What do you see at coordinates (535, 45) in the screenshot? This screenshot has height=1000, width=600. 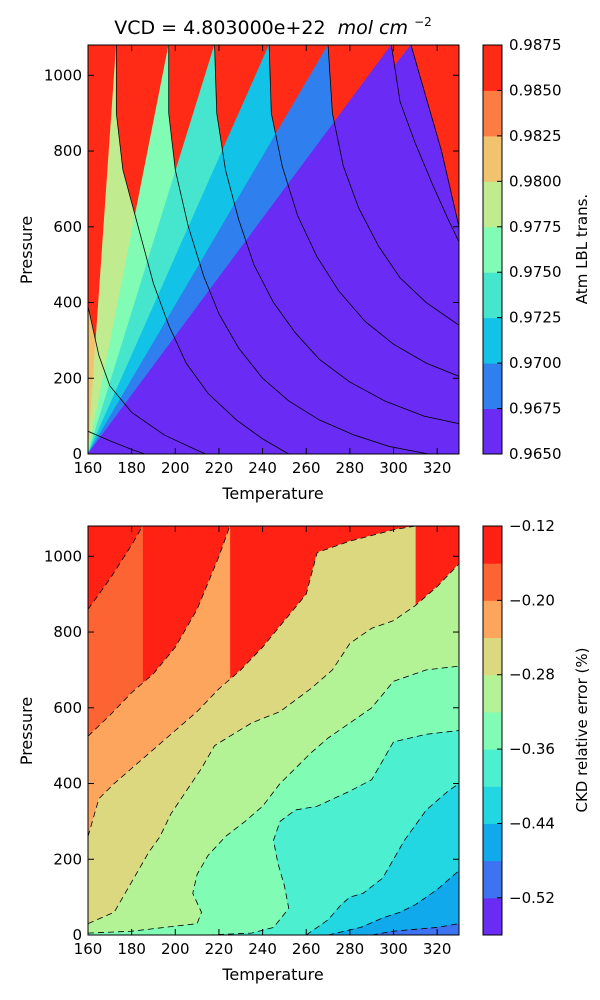 I see `colorbar-tick-label: 0.9875` at bounding box center [535, 45].